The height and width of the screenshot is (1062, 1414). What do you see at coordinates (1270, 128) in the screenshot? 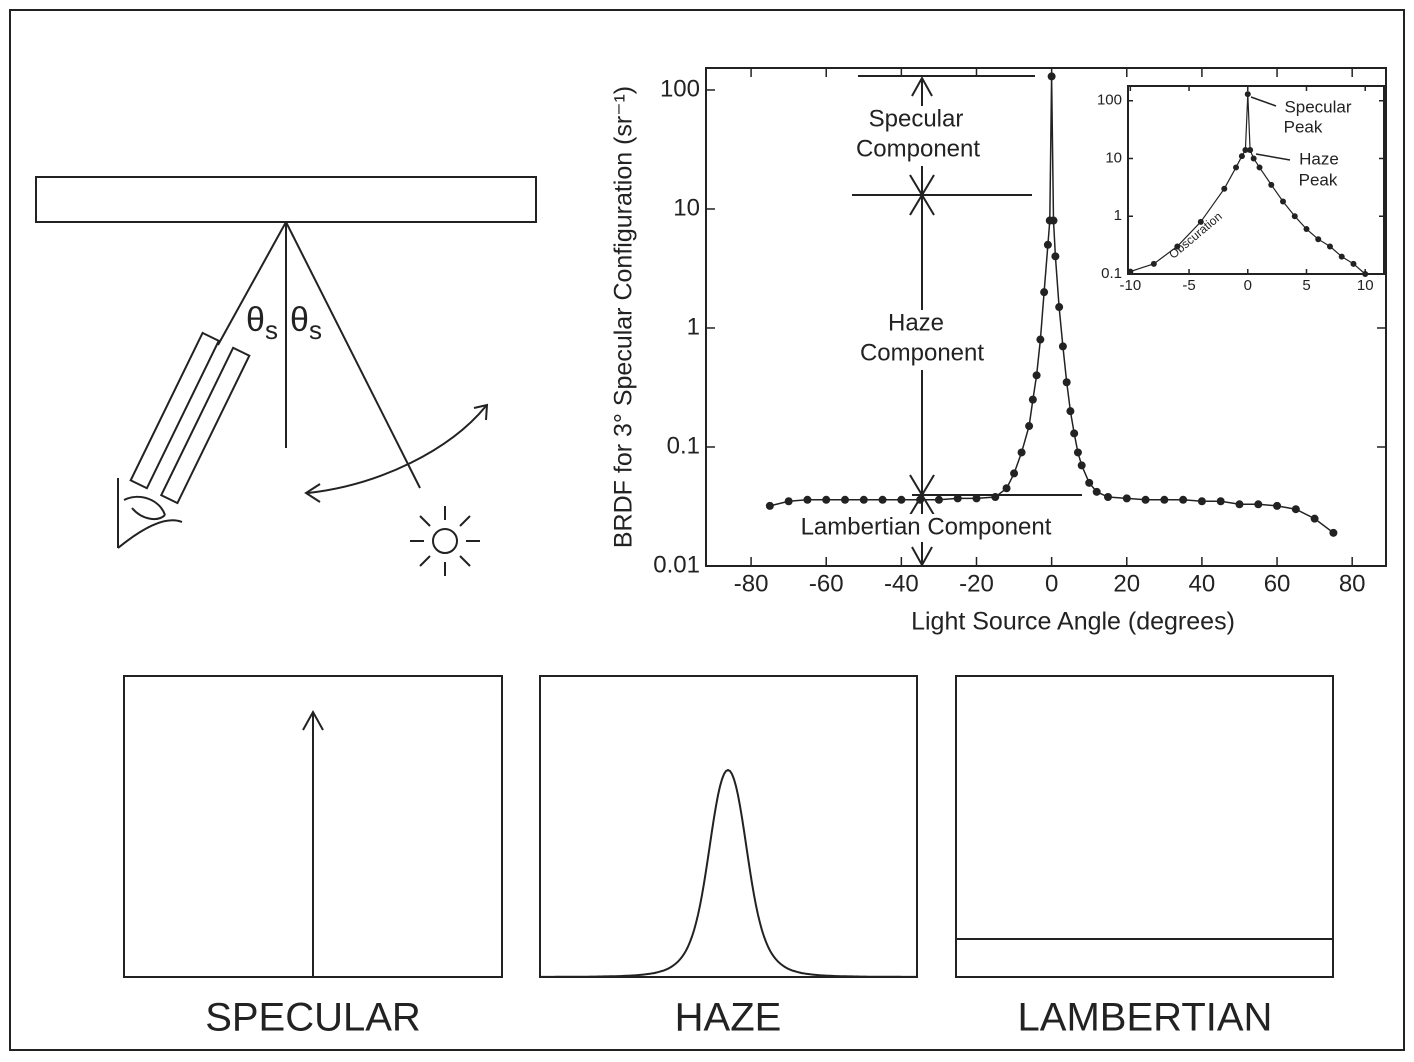
I see `annotation-pointer` at bounding box center [1270, 128].